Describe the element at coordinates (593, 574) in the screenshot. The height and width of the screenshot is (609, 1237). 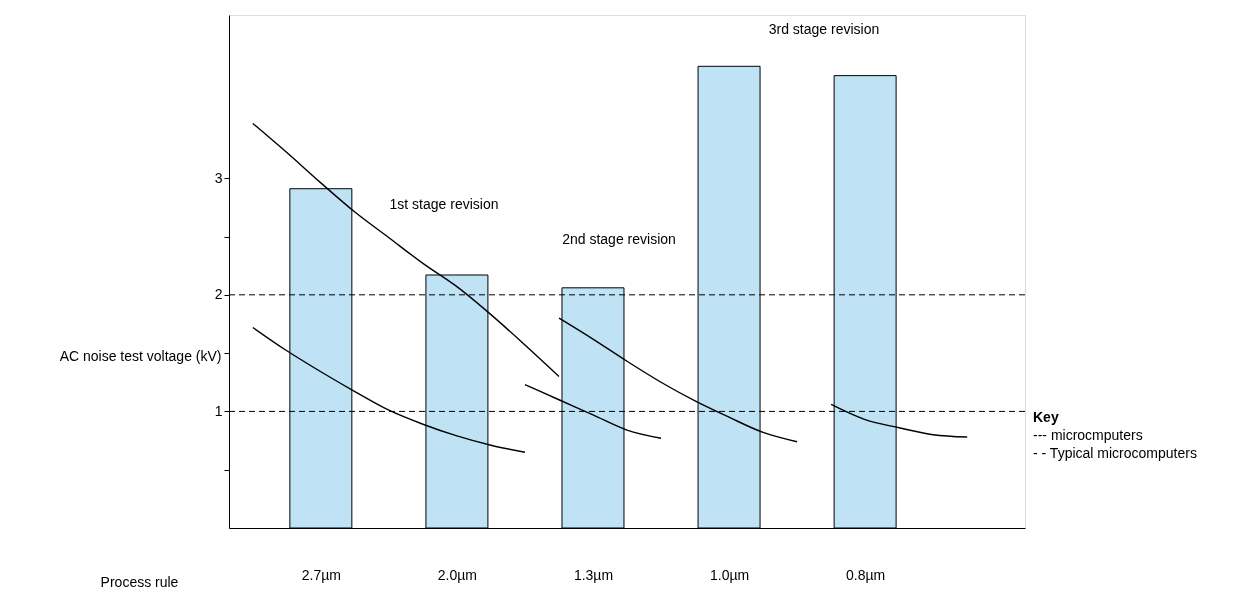
I see `x-tick-label: 1.3µm` at that location.